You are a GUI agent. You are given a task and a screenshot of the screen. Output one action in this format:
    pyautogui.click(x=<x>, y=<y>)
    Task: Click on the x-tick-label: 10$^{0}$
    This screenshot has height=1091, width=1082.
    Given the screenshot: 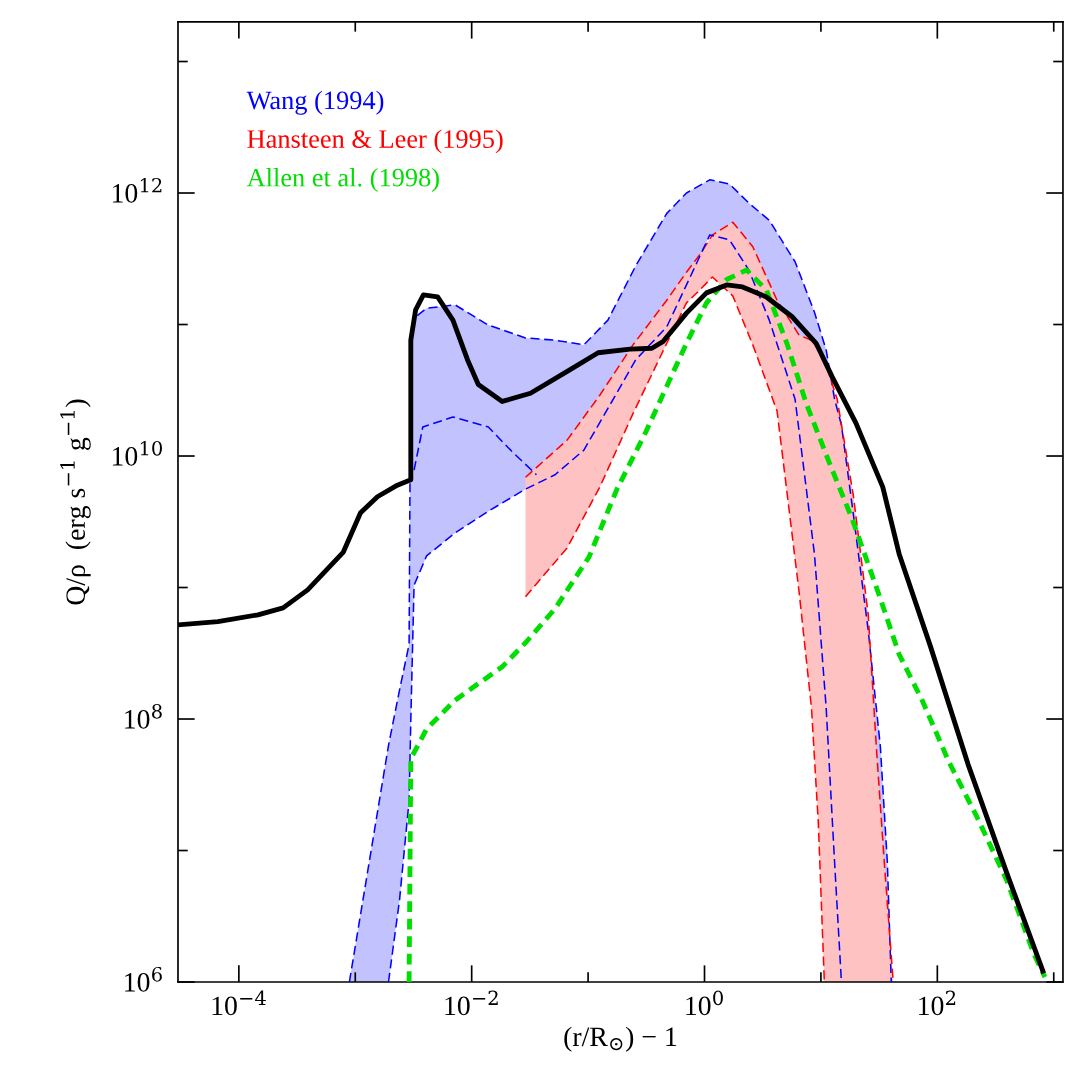 What is the action you would take?
    pyautogui.click(x=704, y=1003)
    